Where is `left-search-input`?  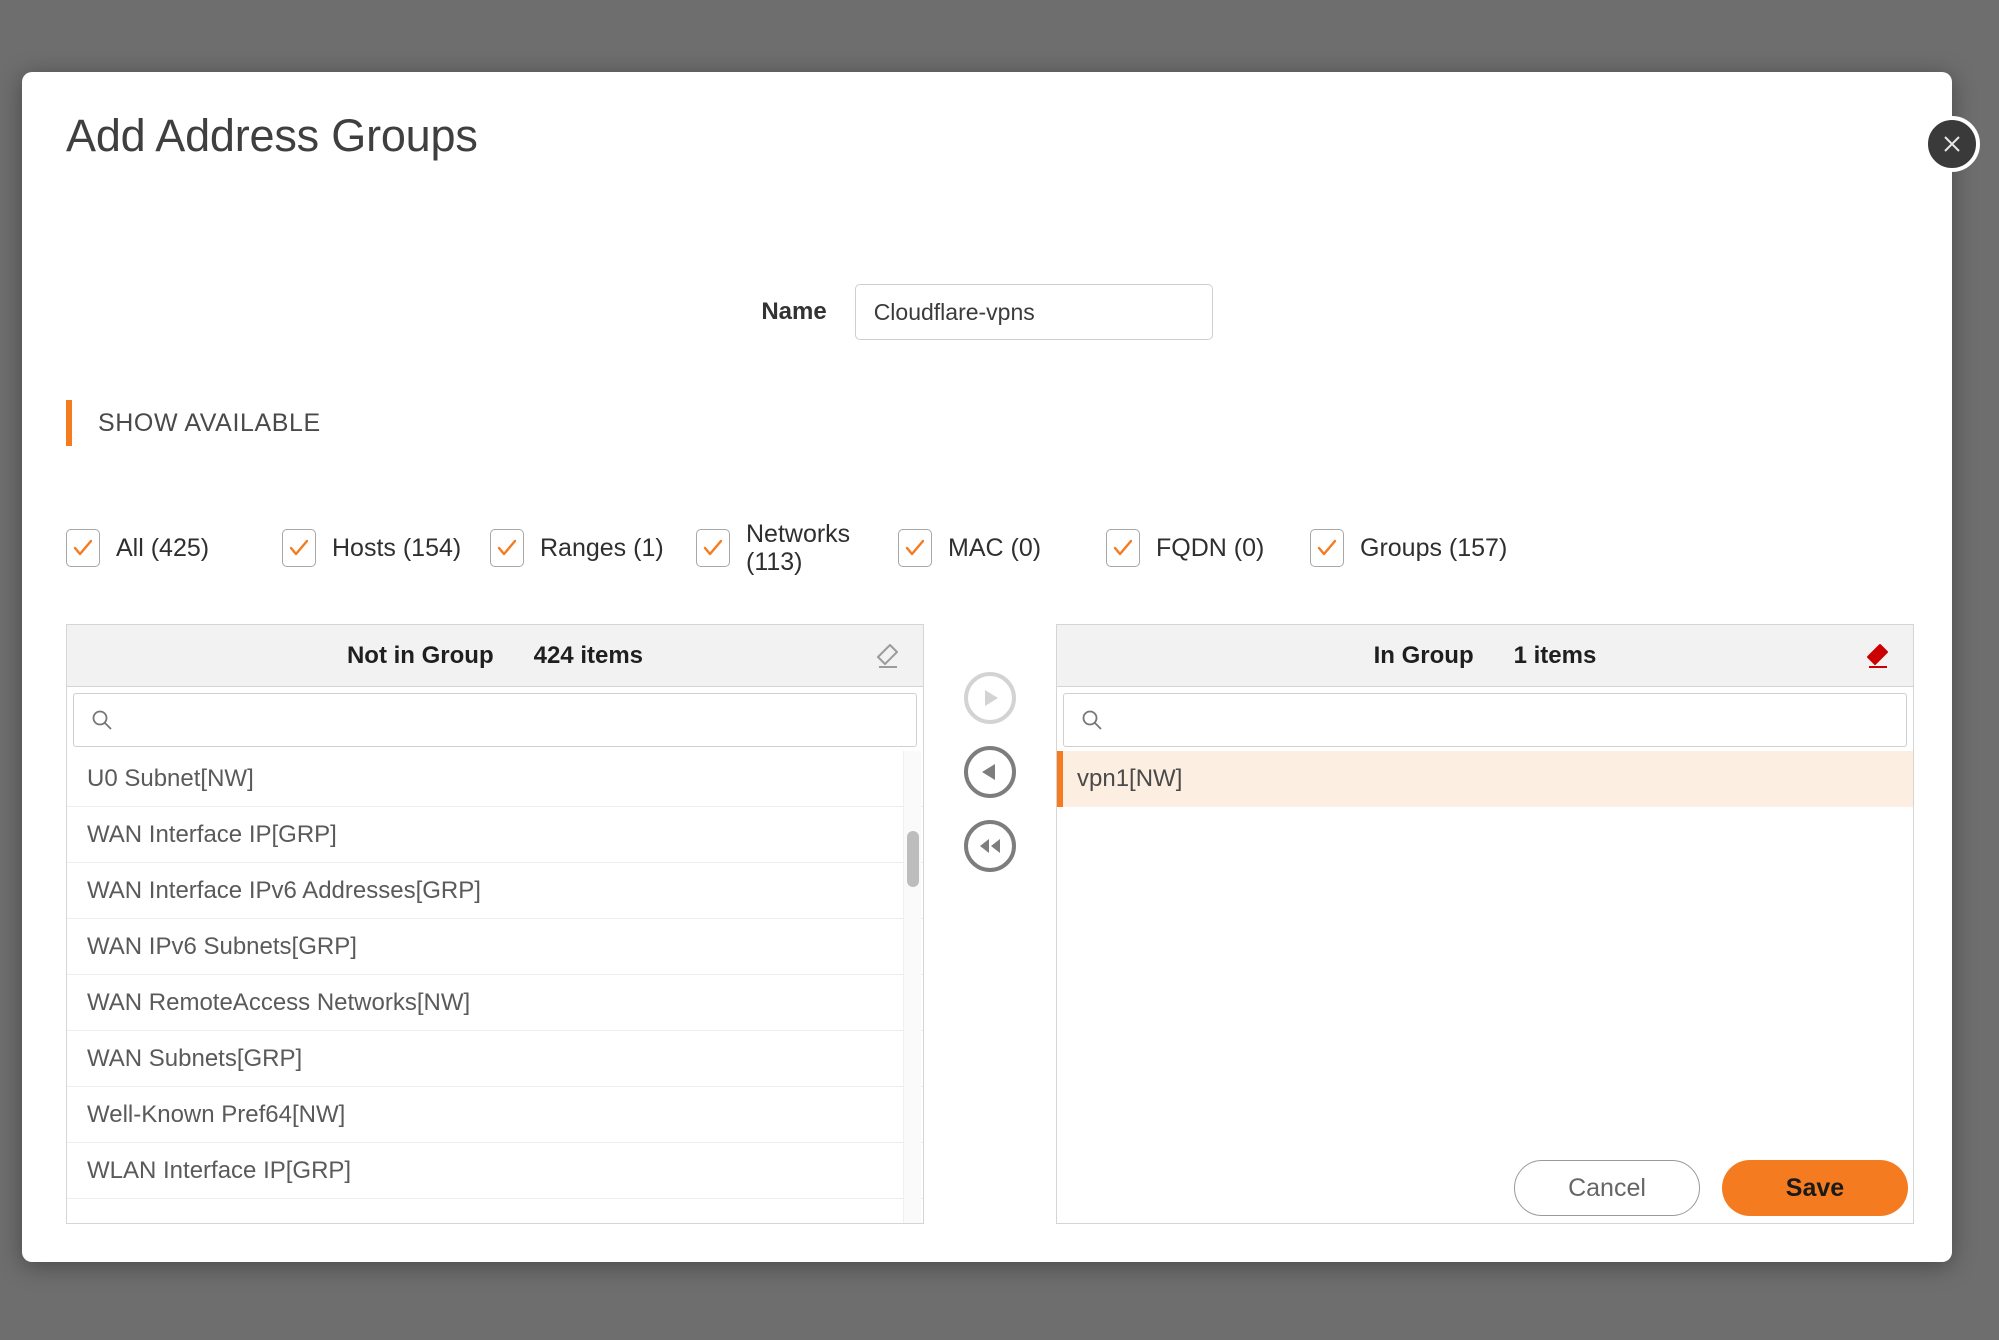
left-search-input is located at coordinates (522, 720).